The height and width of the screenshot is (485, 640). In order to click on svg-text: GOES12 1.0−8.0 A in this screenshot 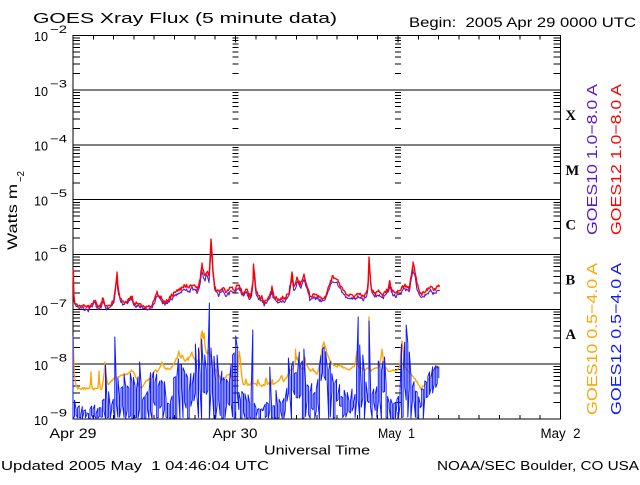, I will do `click(616, 159)`.